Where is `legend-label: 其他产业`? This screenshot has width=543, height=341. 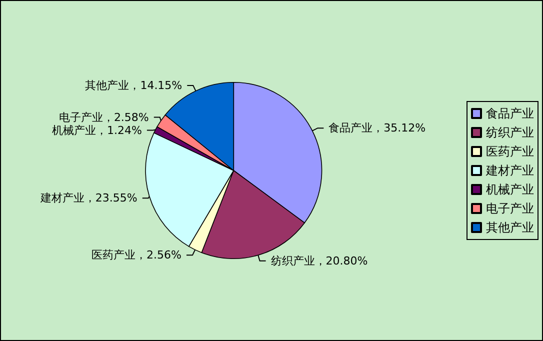
legend-label: 其他产业 is located at coordinates (510, 227).